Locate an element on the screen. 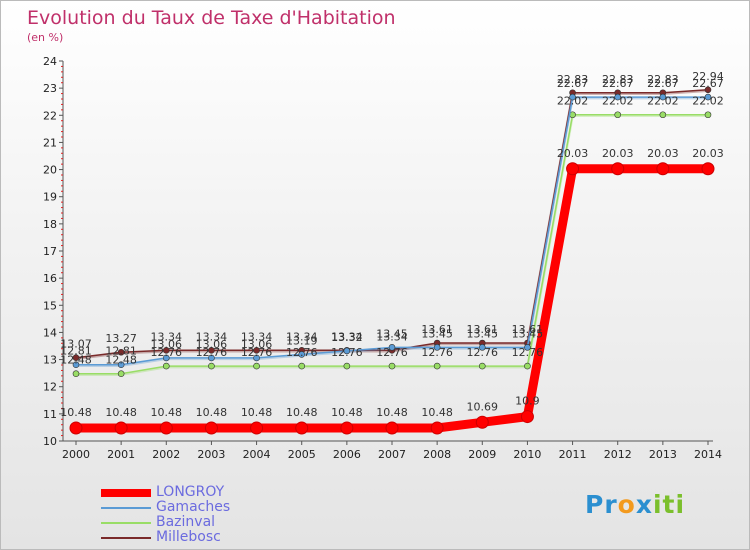  legend-item-longroy: LONGROY is located at coordinates (165, 492).